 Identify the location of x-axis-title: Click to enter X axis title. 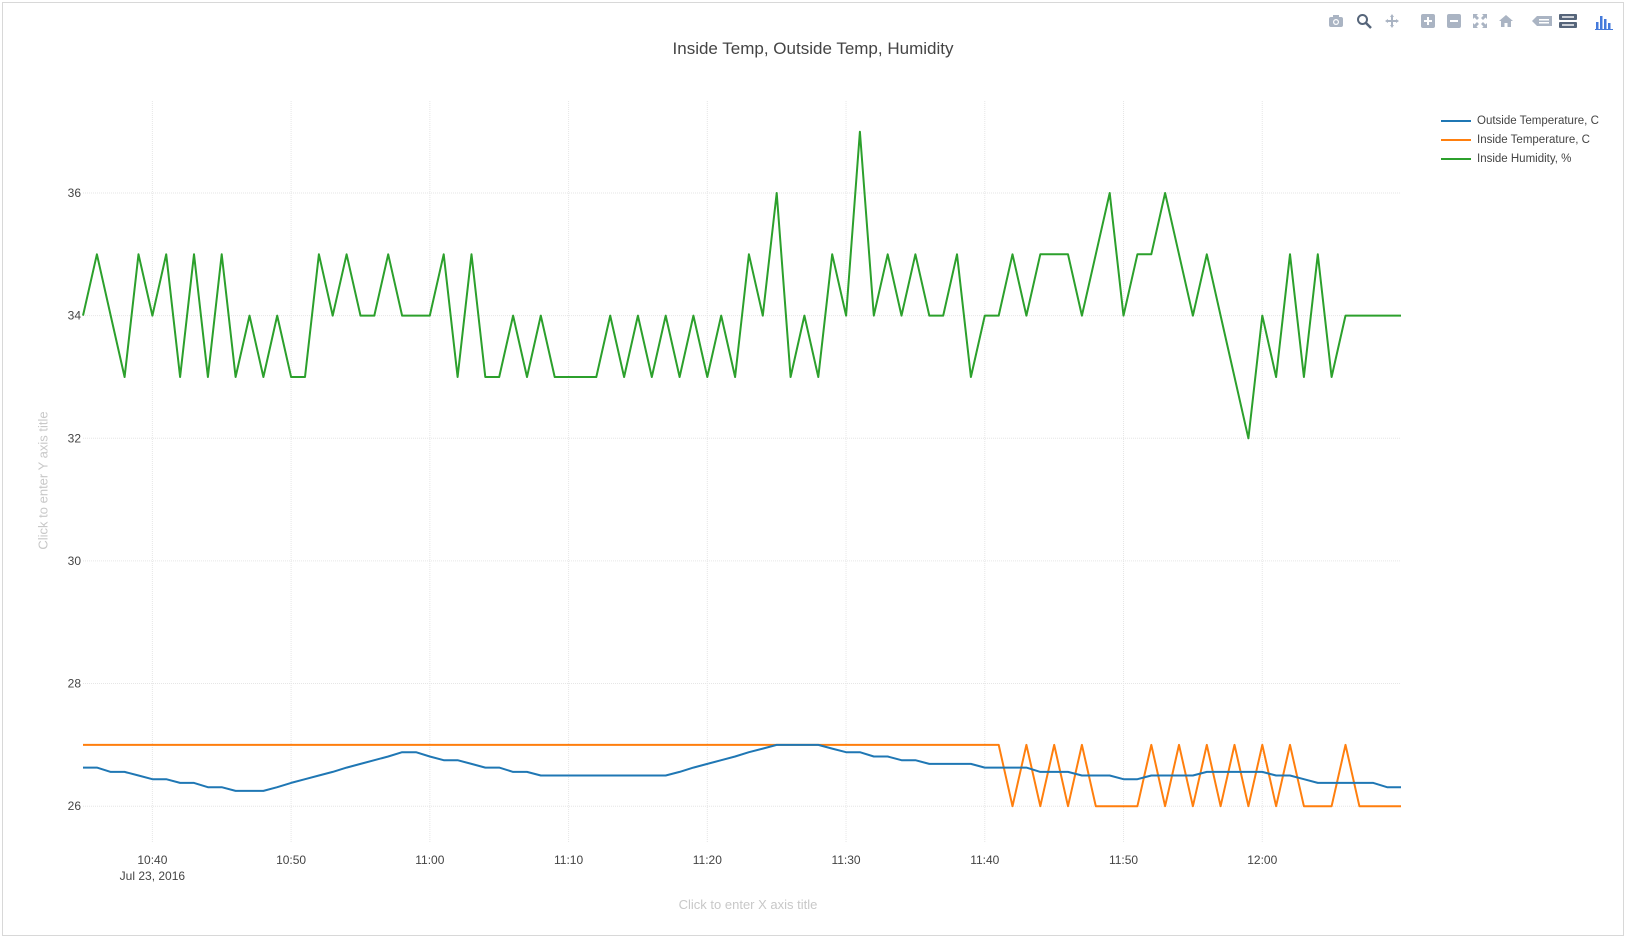
(748, 904).